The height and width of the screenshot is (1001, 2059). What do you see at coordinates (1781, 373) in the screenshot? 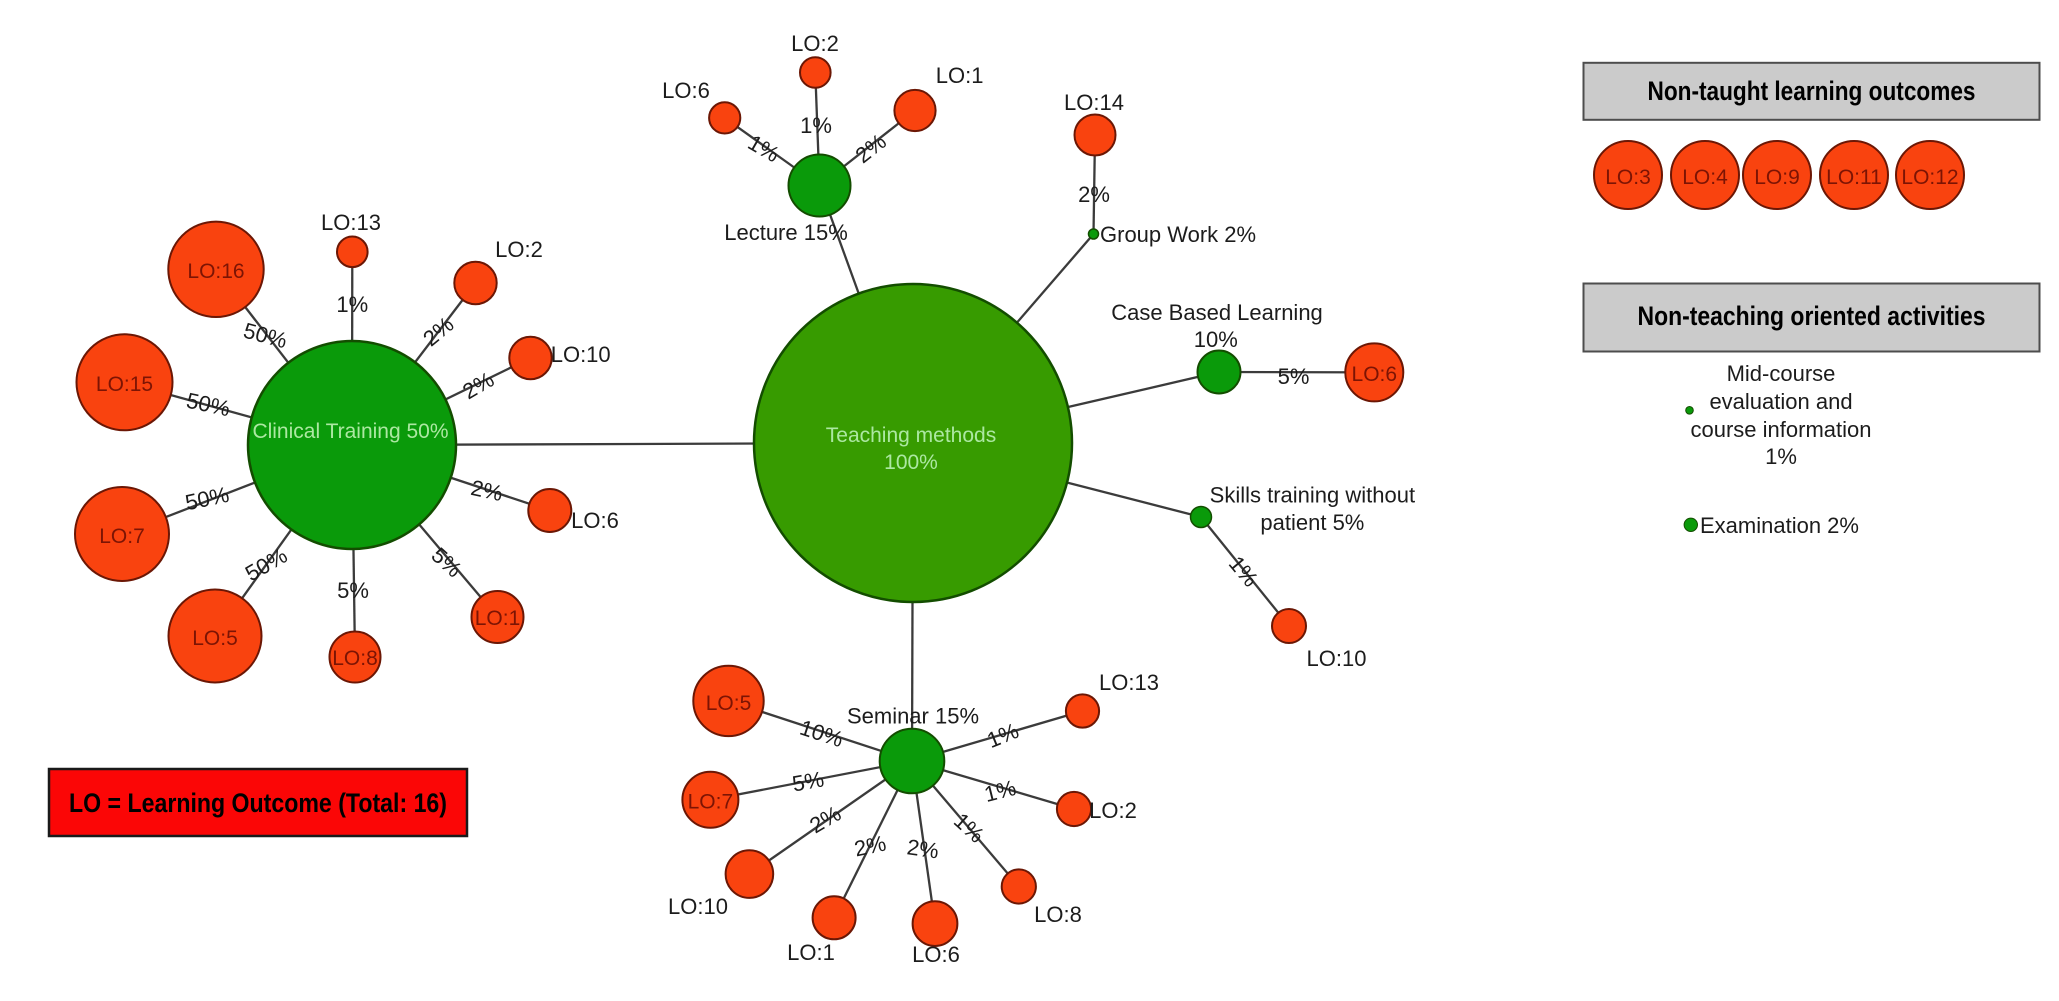
I see `svg-text: Mid-course` at bounding box center [1781, 373].